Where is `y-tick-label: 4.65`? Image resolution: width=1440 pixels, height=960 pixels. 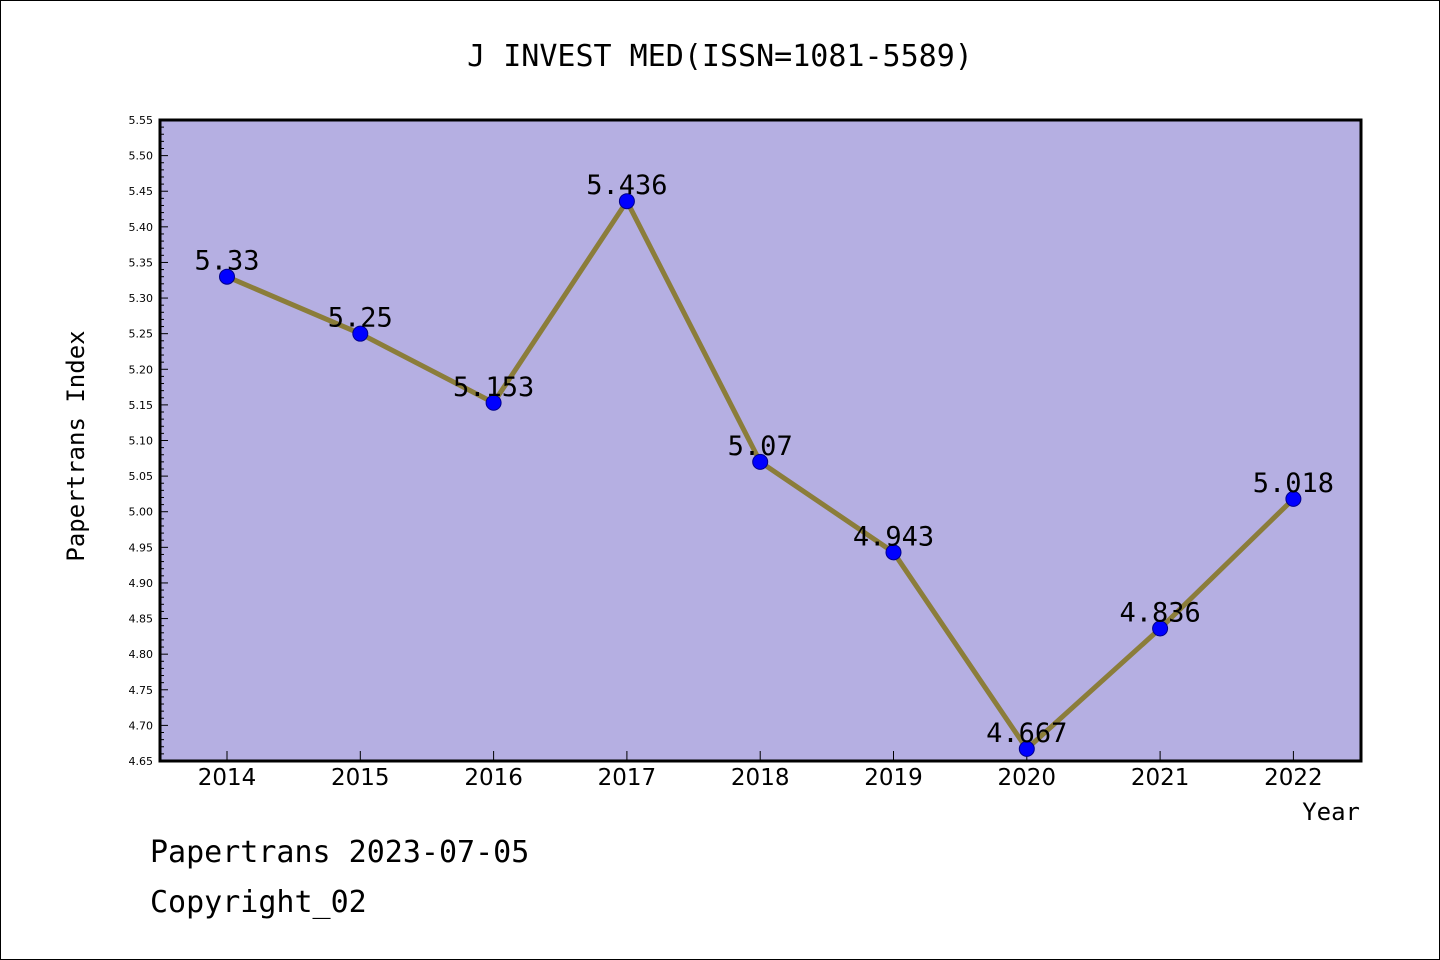
y-tick-label: 4.65 is located at coordinates (141, 761).